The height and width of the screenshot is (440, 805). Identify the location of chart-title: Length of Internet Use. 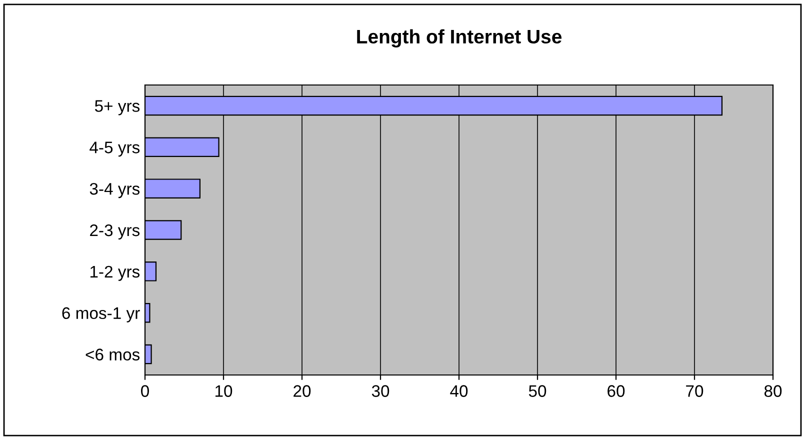
(459, 38).